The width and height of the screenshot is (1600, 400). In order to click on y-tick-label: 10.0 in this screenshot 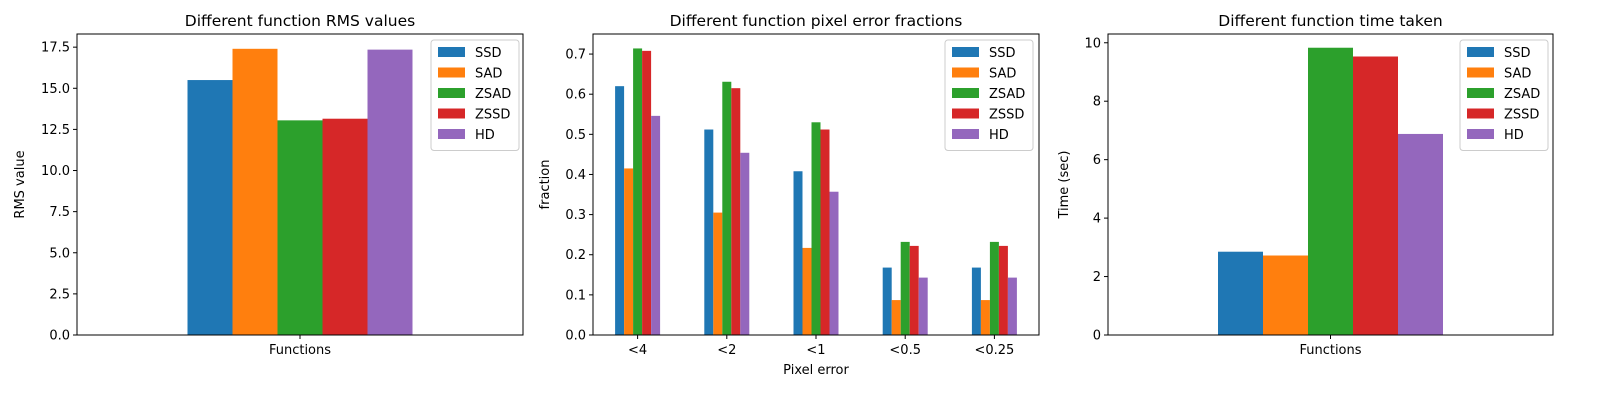, I will do `click(55, 171)`.